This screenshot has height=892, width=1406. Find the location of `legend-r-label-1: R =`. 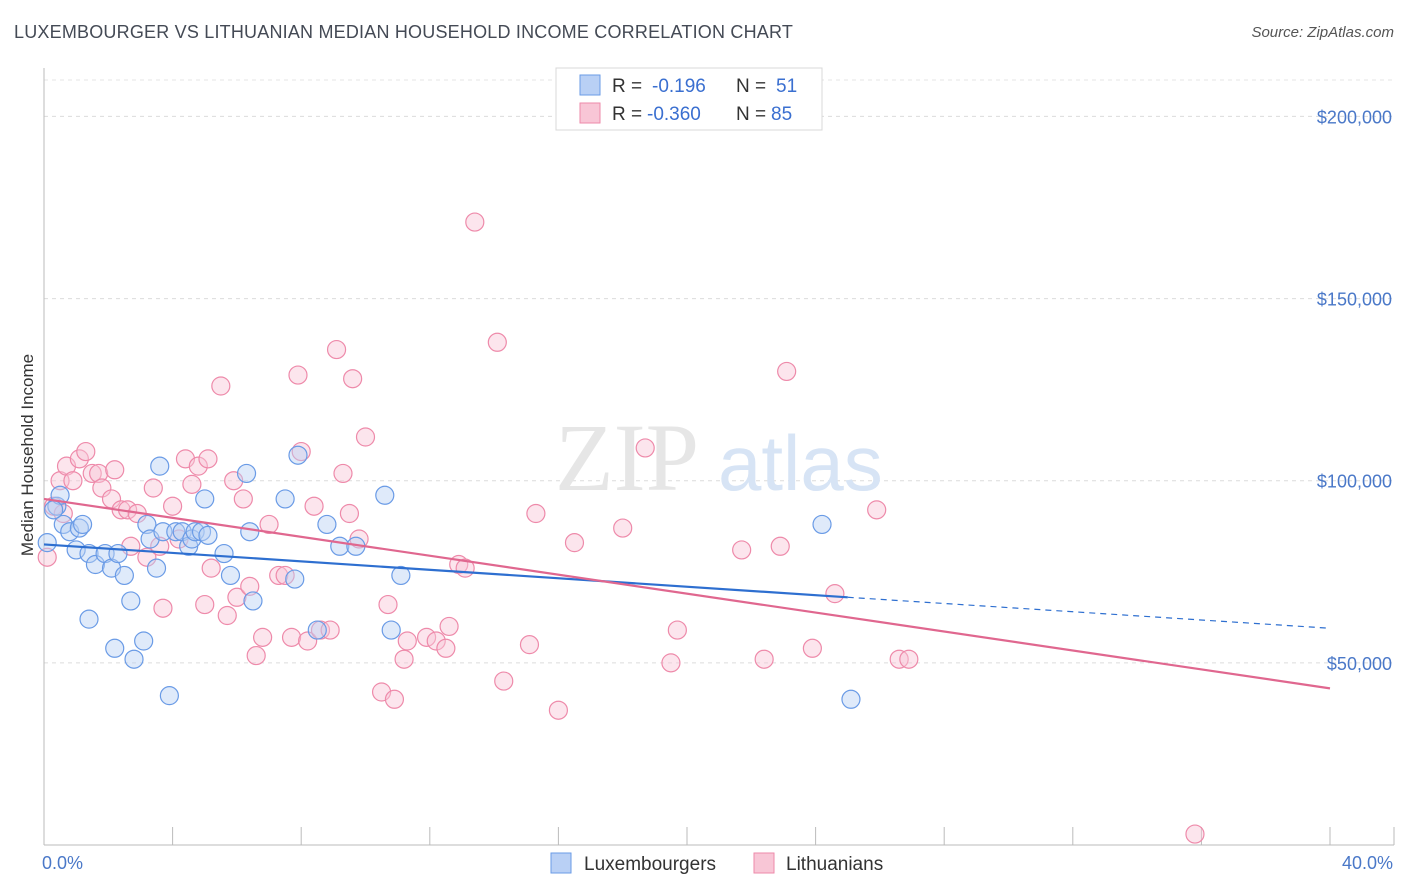

legend-r-label-1: R = is located at coordinates (627, 86).